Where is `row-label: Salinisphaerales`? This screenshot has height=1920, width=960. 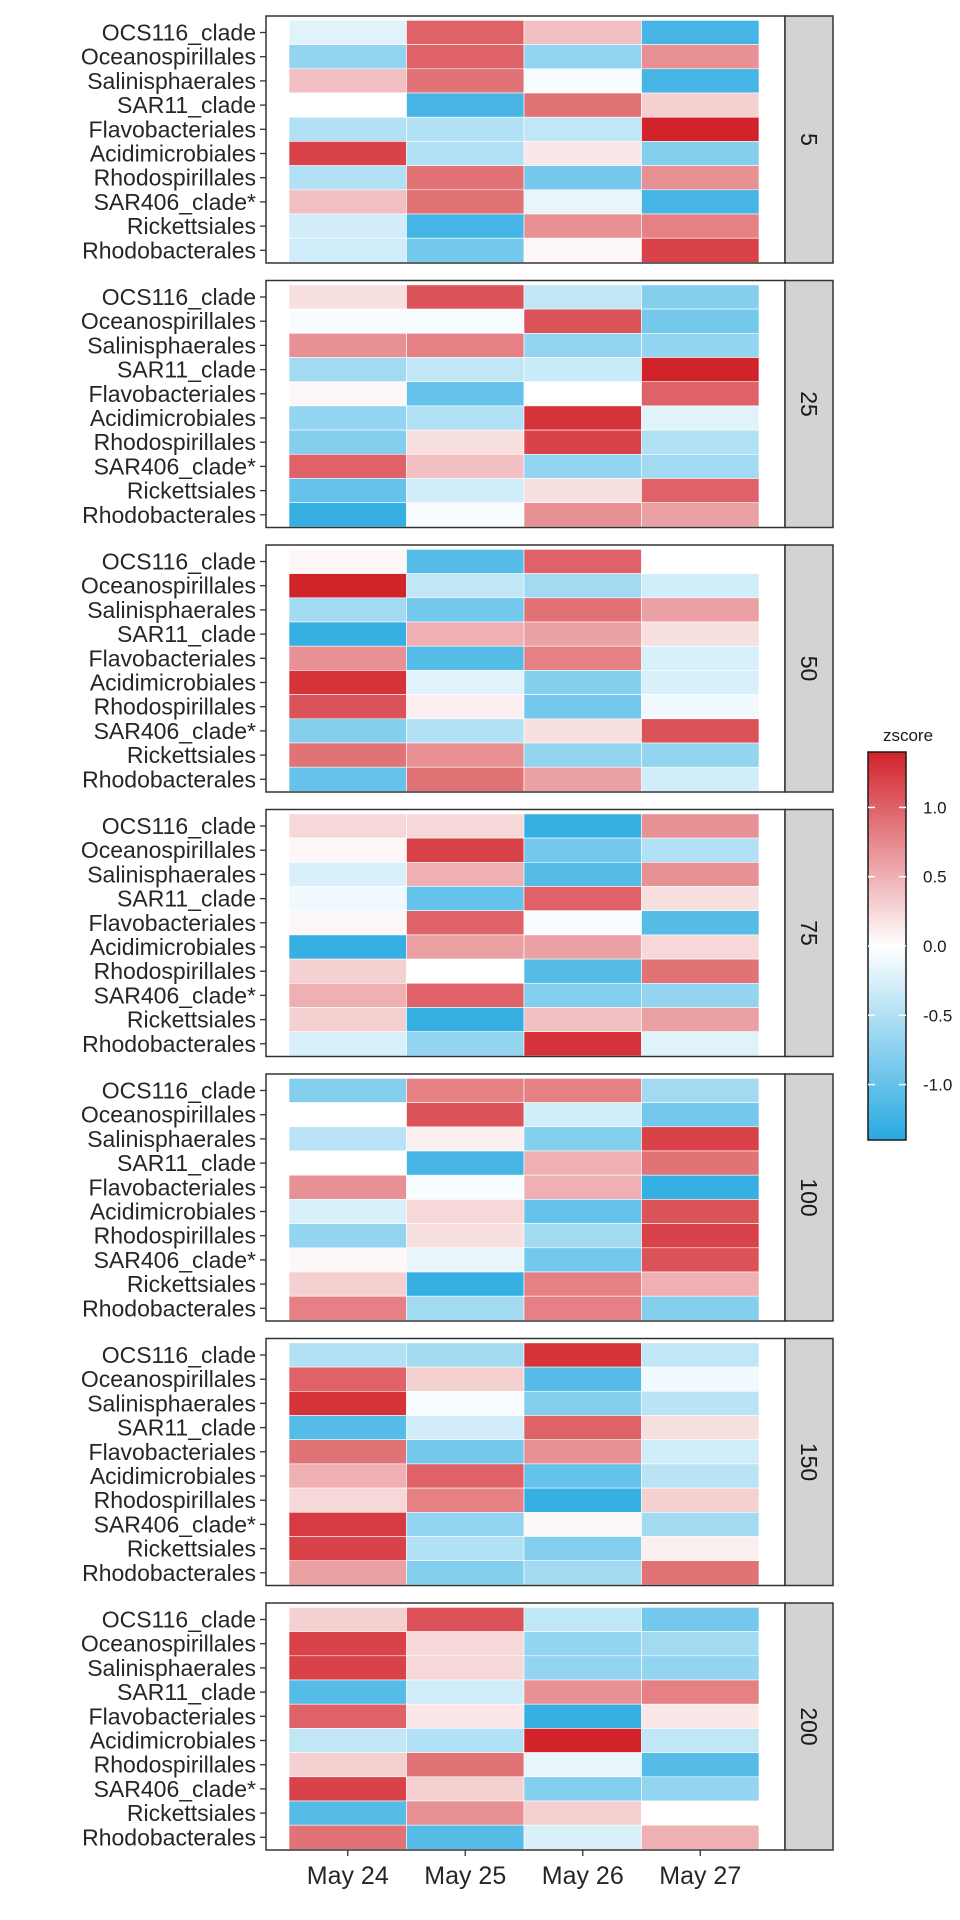 row-label: Salinisphaerales is located at coordinates (171, 1668).